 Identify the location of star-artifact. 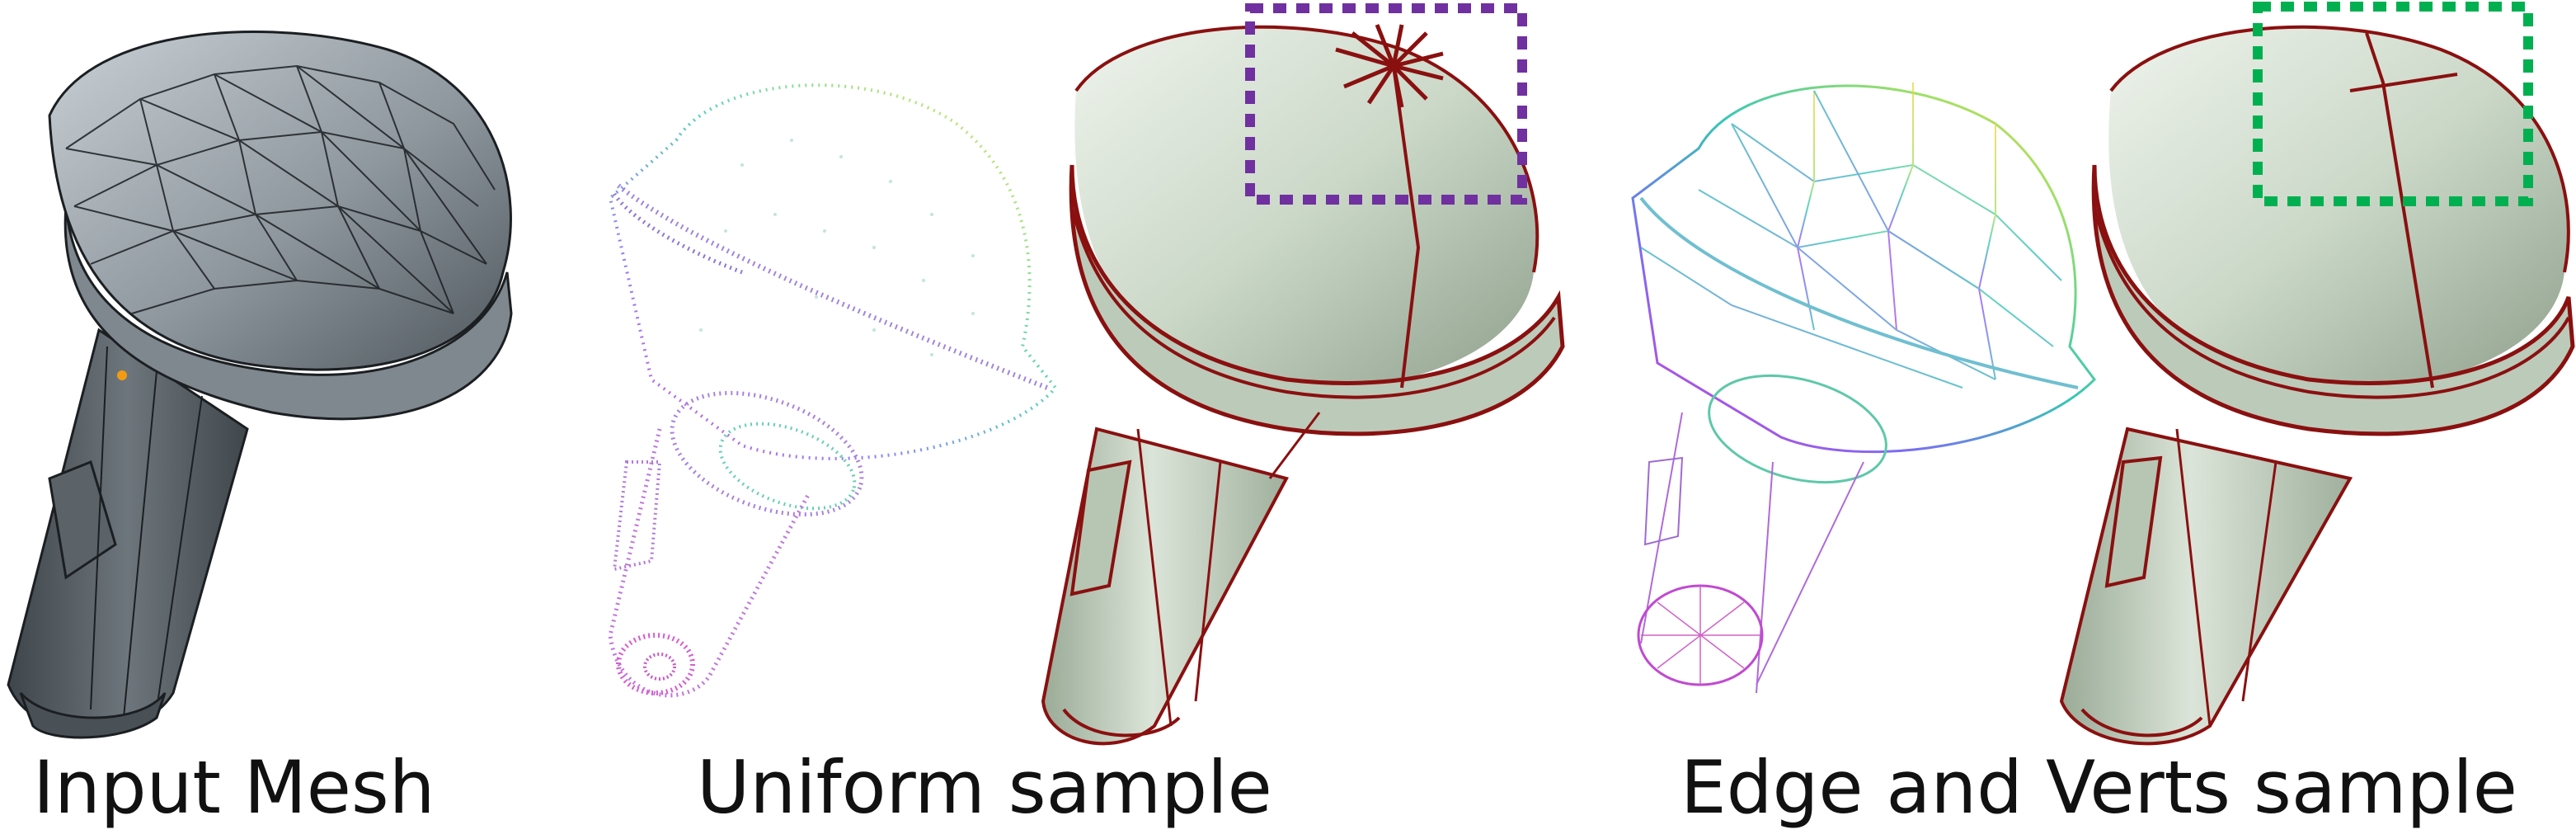
(1389, 66).